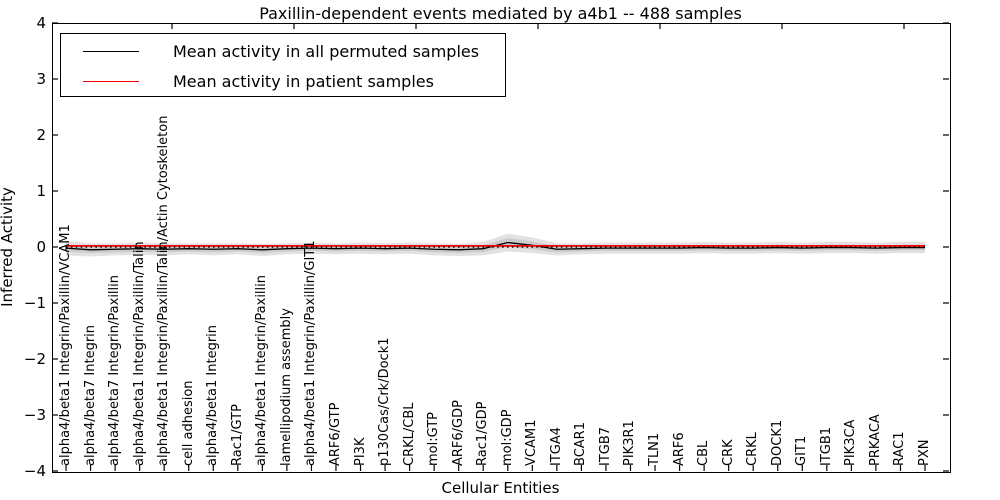 This screenshot has height=500, width=1000. I want to click on legend-label: Mean activity in patient samples, so click(303, 81).